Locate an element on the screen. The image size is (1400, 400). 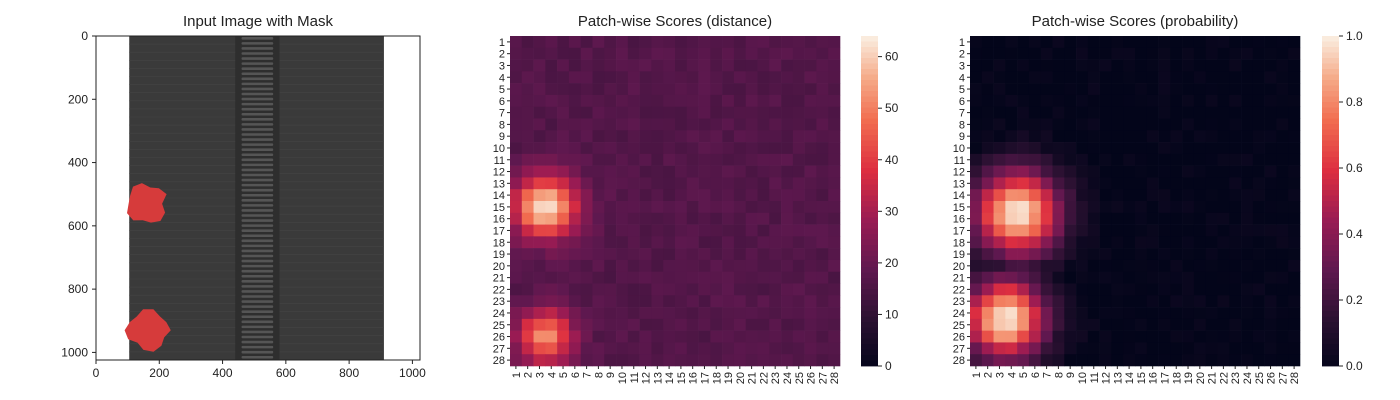
colorbar-tick-label: 0.4 is located at coordinates (1354, 234).